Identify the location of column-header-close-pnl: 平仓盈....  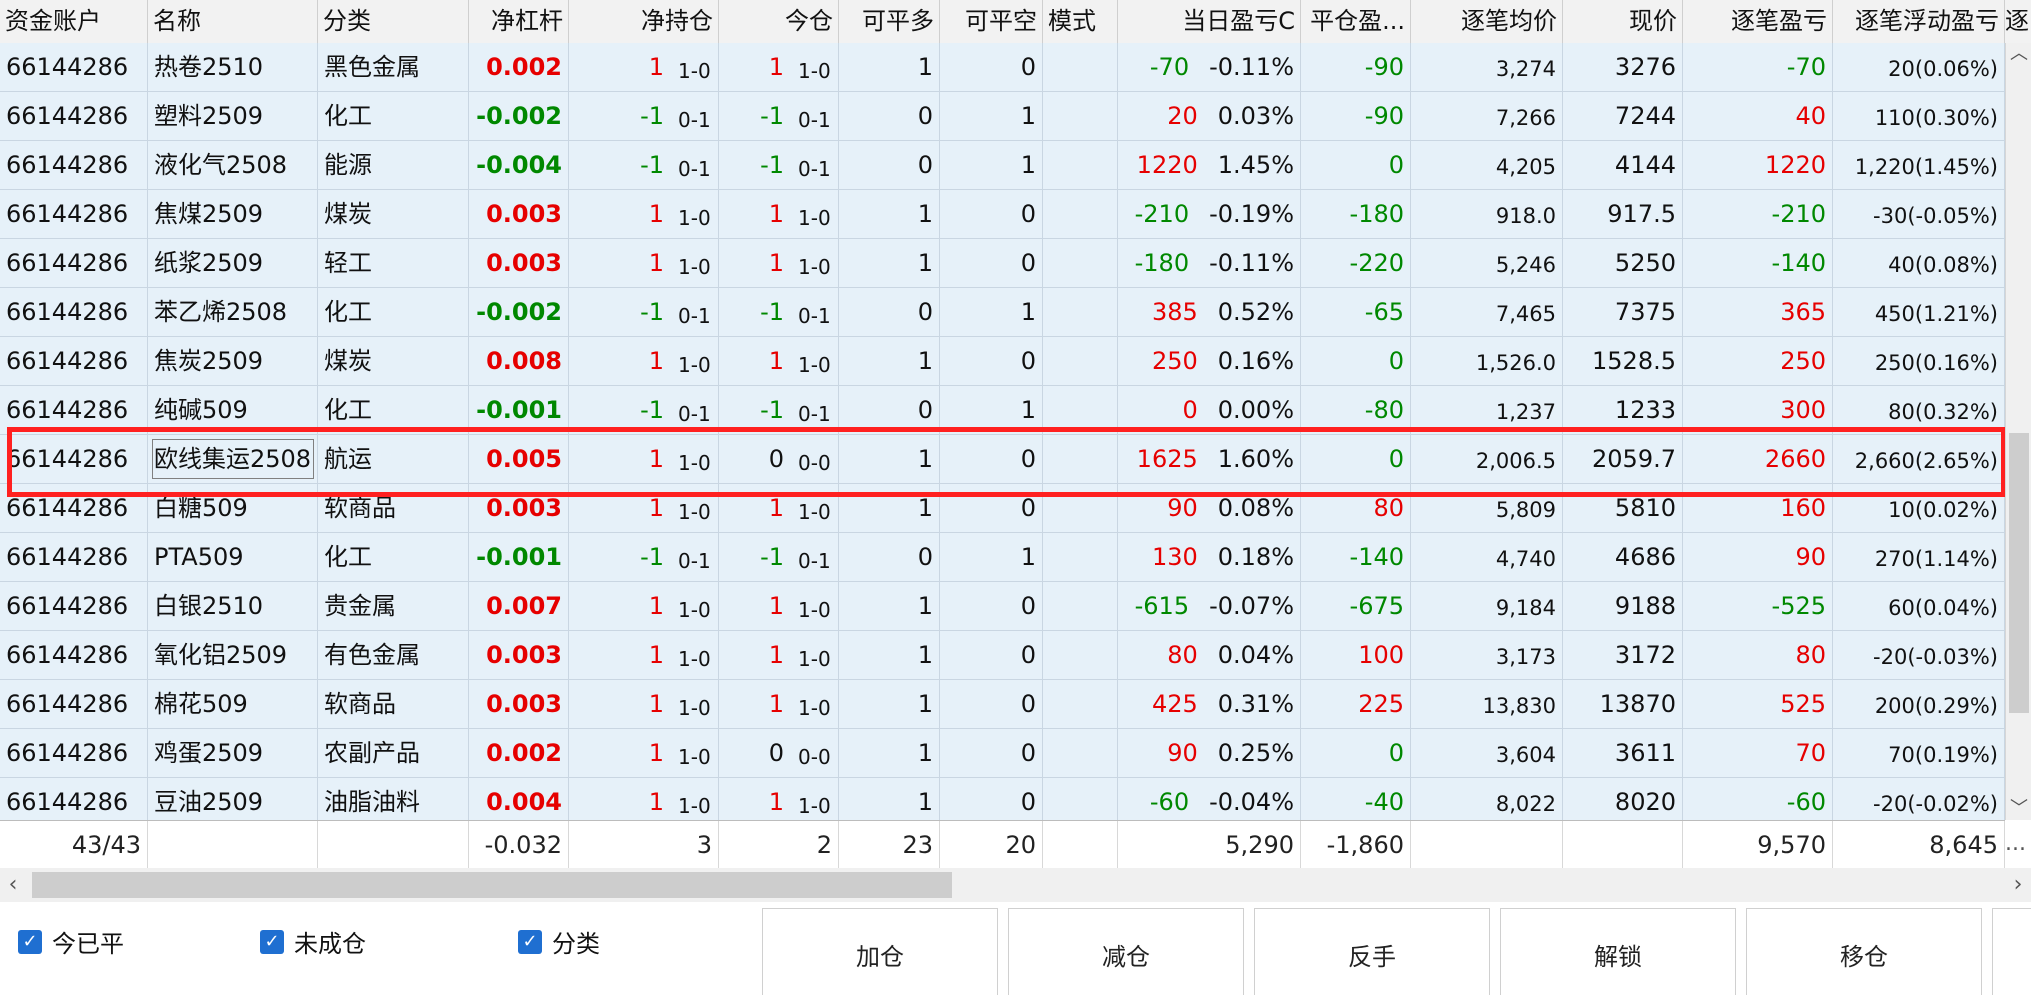
(1356, 21).